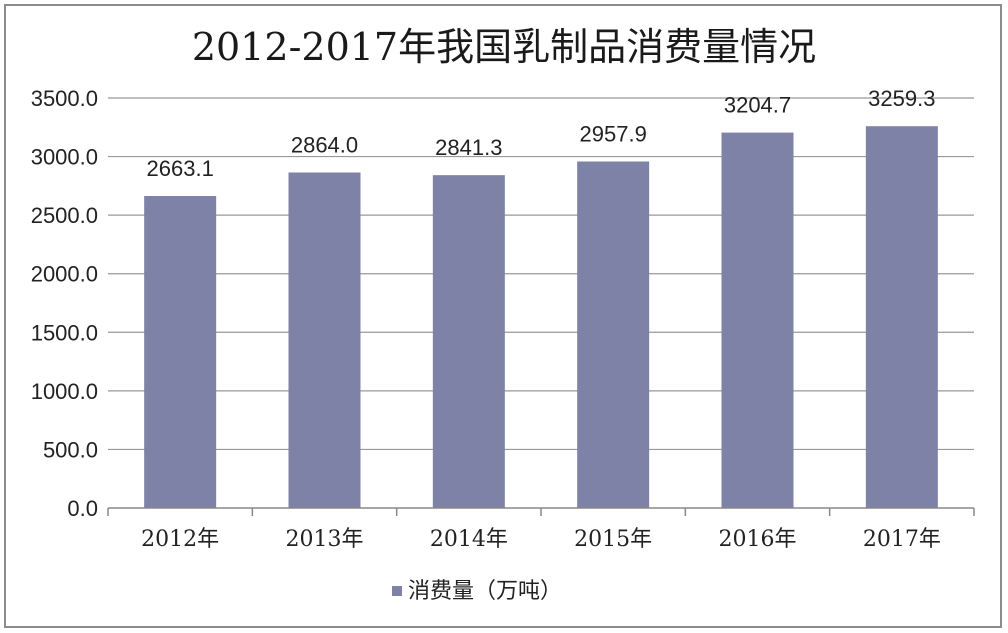 The height and width of the screenshot is (633, 1008). Describe the element at coordinates (468, 147) in the screenshot. I see `data-label: 2841.3` at that location.